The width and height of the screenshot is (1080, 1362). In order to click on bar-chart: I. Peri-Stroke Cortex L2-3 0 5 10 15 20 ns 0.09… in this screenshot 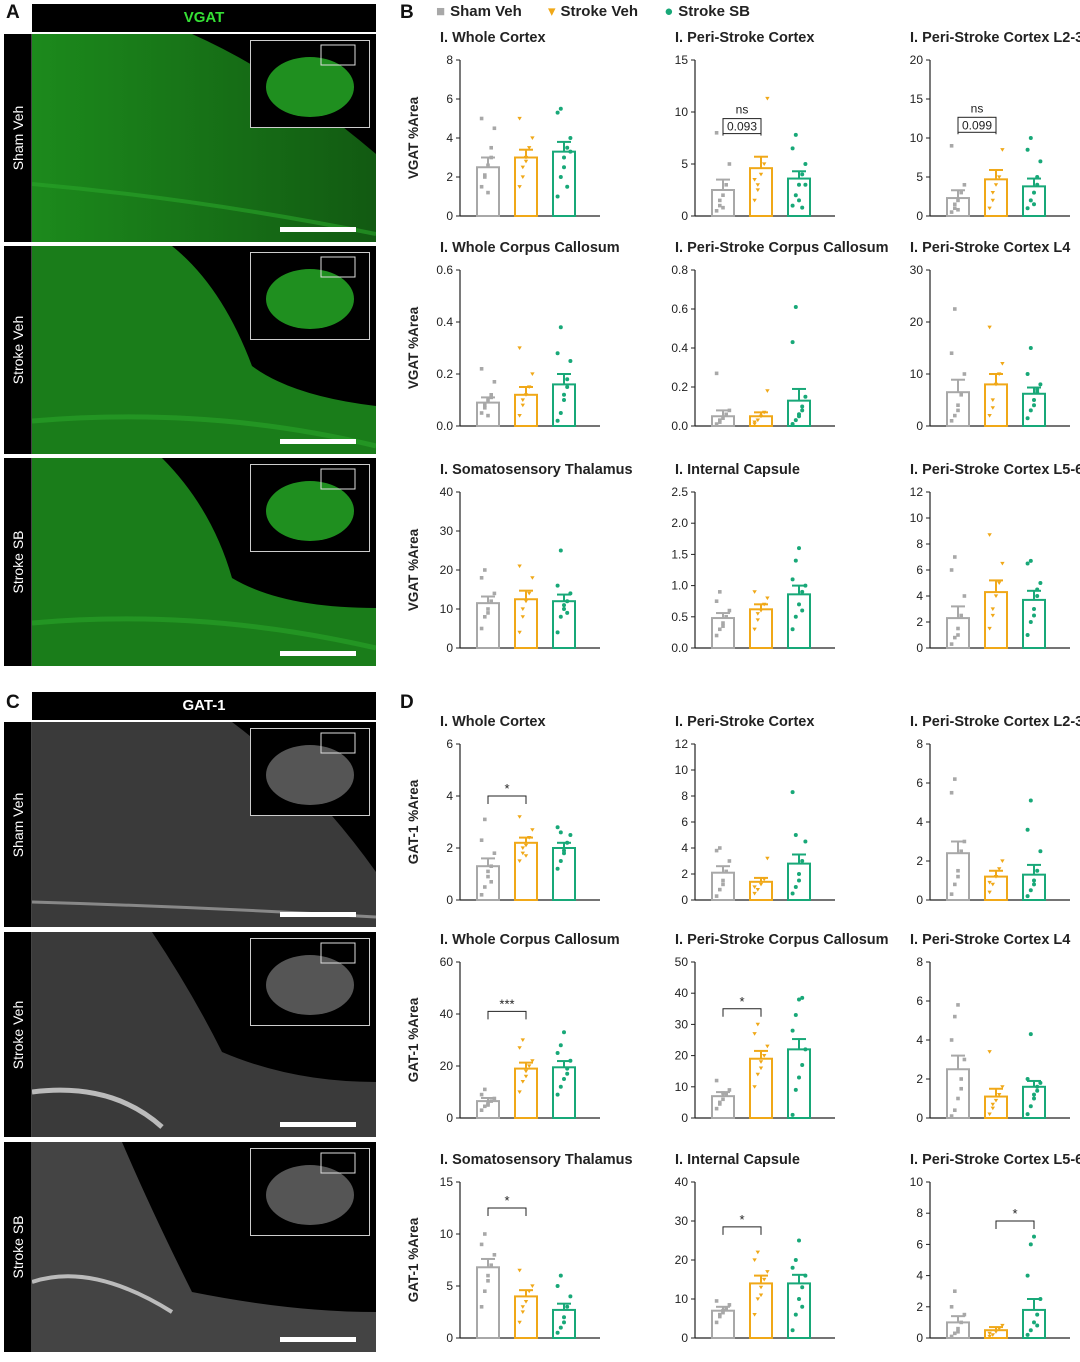, I will do `click(995, 126)`.